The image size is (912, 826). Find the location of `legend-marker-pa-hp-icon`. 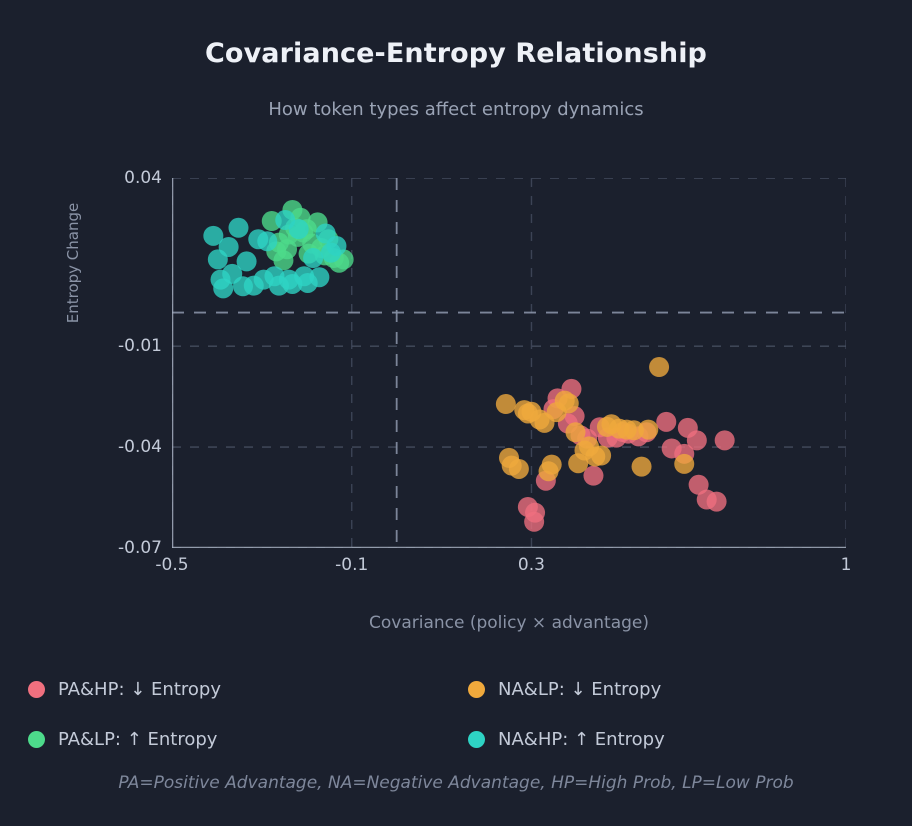

legend-marker-pa-hp-icon is located at coordinates (36, 689).